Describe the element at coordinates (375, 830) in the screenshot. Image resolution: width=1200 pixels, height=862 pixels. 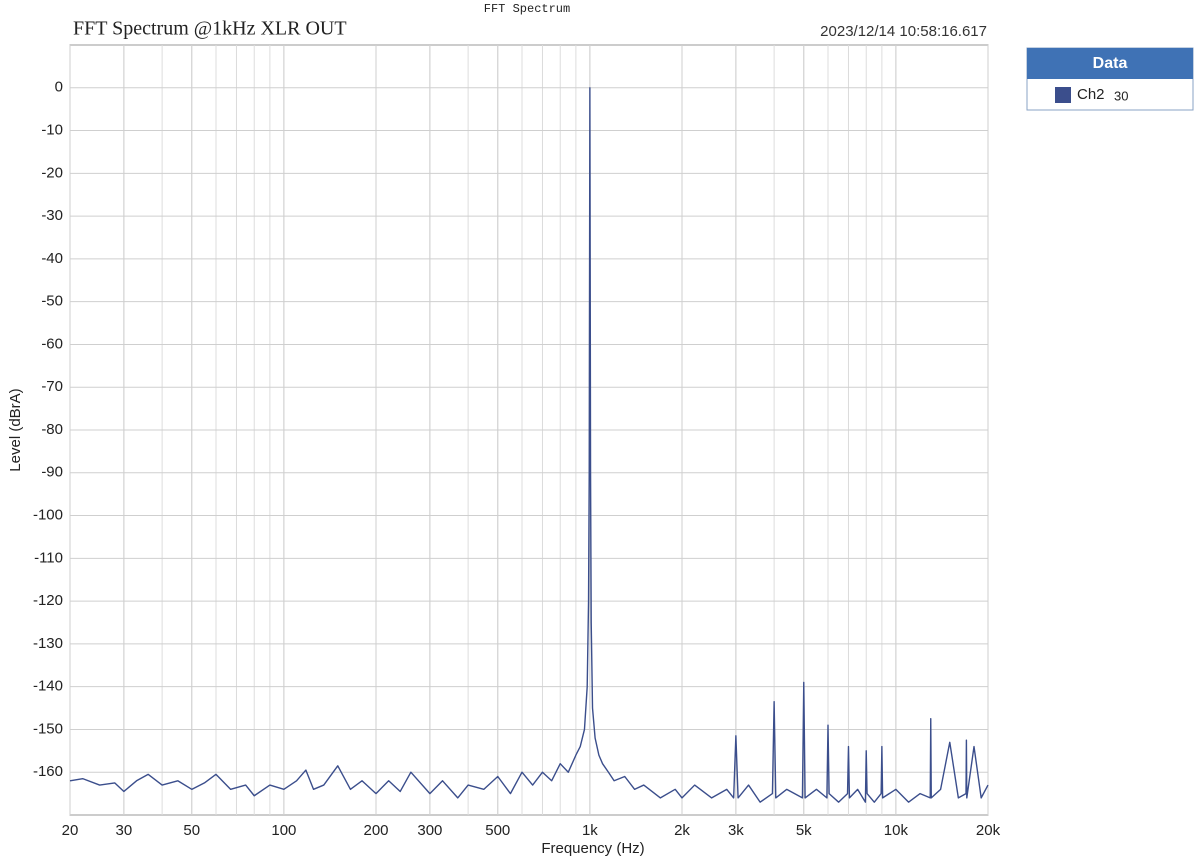
I see `x-tick-label: 200` at that location.